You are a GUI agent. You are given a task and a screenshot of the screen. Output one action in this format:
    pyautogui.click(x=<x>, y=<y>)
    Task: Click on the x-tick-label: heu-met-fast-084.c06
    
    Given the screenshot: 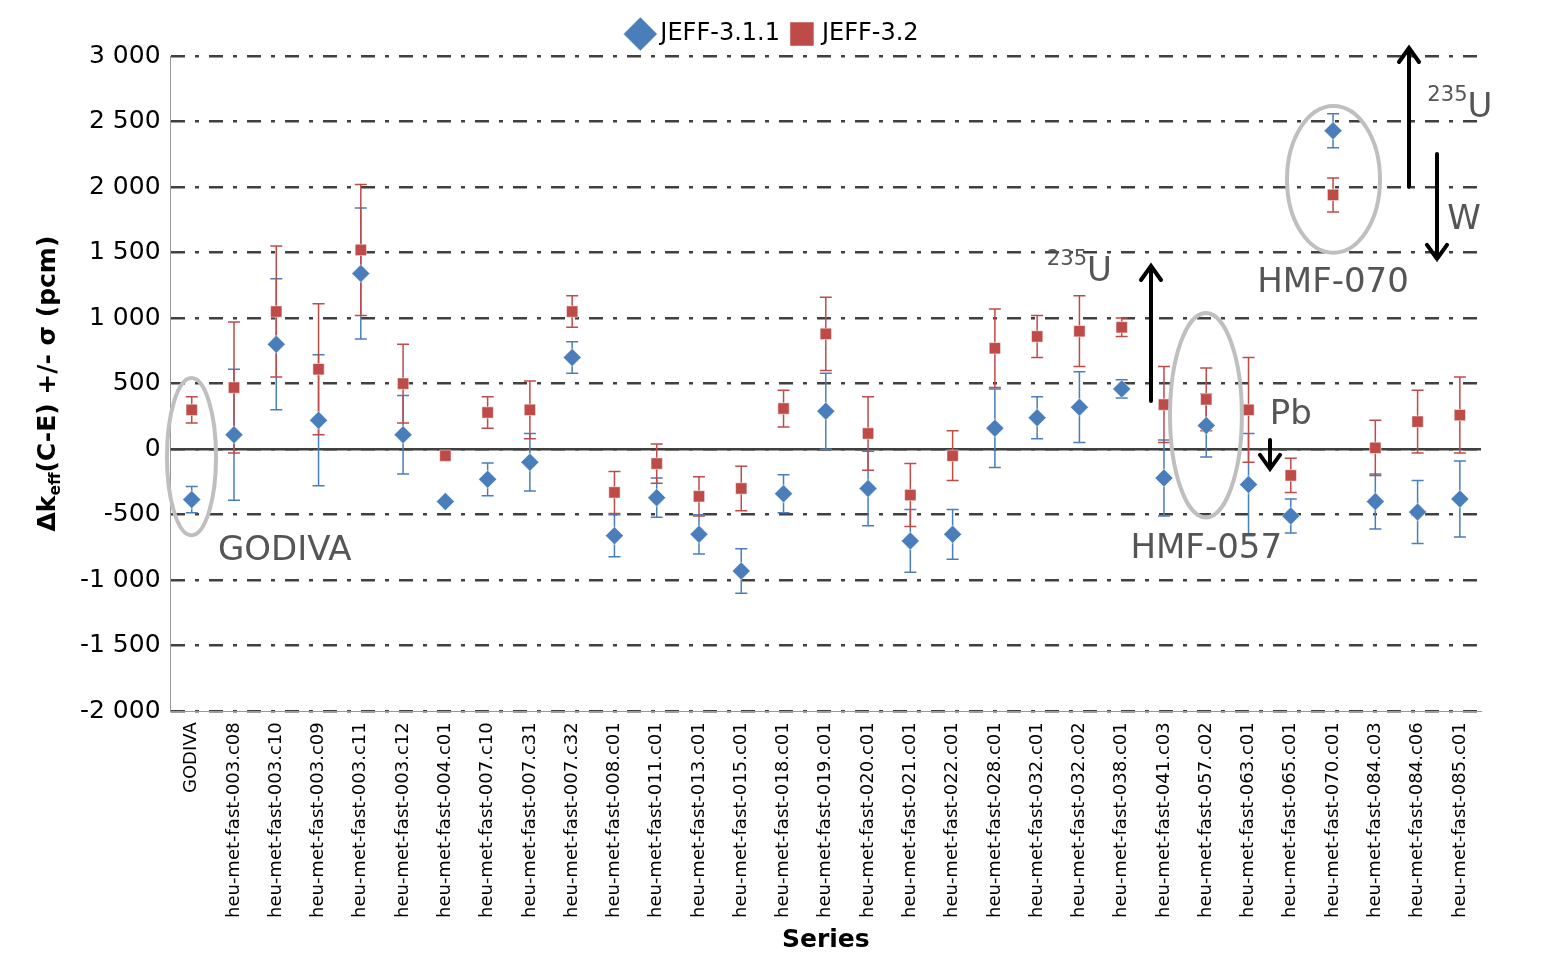 What is the action you would take?
    pyautogui.click(x=1416, y=820)
    